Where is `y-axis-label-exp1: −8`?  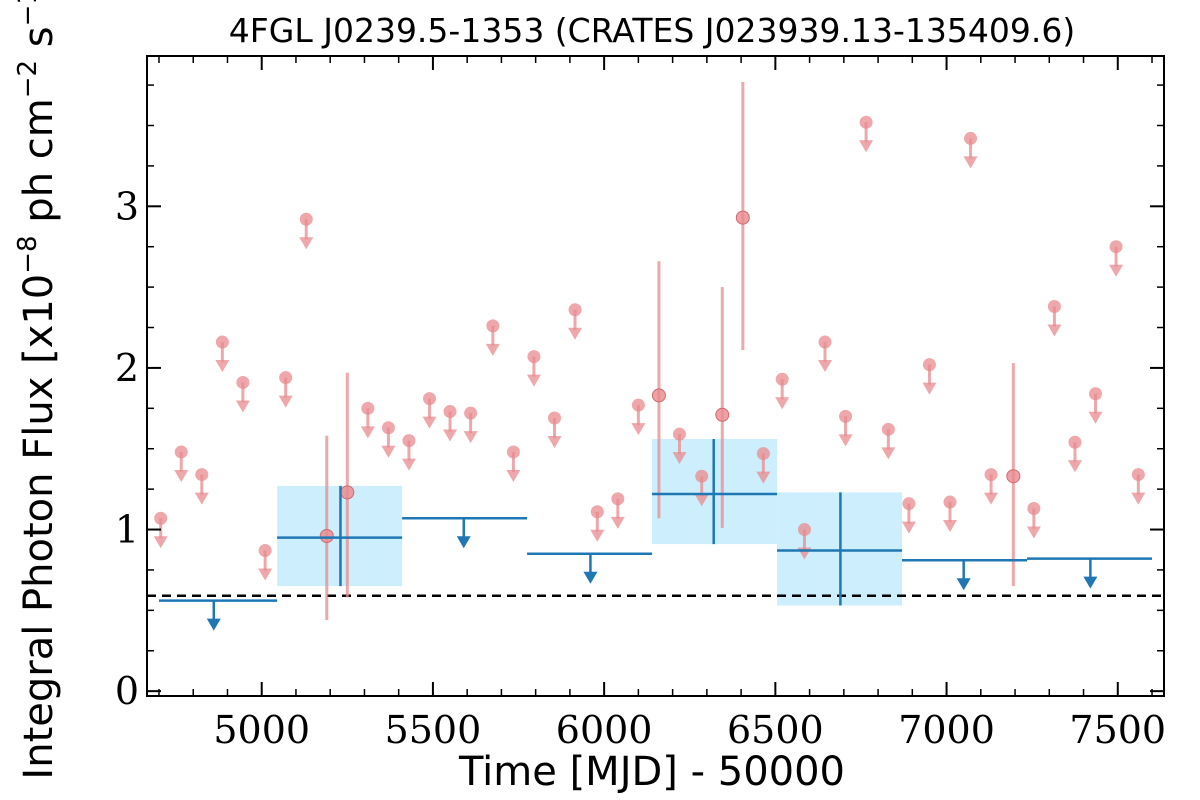
y-axis-label-exp1: −8 is located at coordinates (28, 254).